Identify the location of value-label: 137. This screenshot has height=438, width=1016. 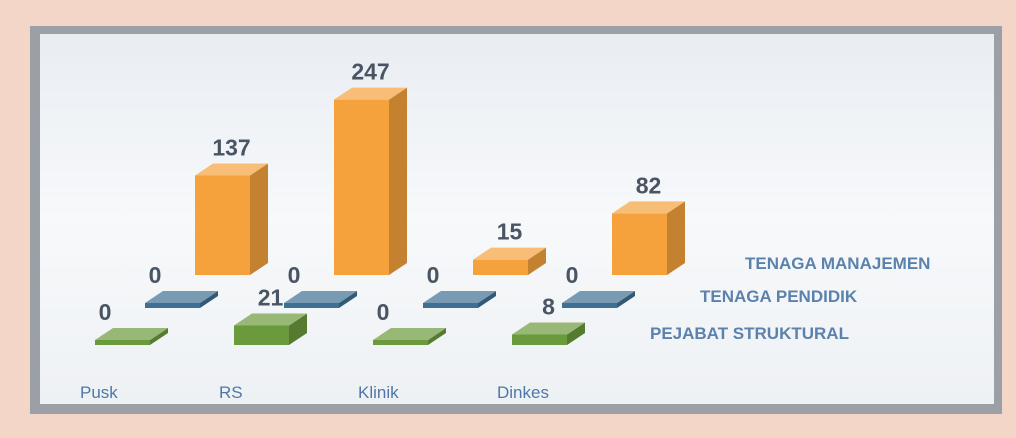
(231, 147).